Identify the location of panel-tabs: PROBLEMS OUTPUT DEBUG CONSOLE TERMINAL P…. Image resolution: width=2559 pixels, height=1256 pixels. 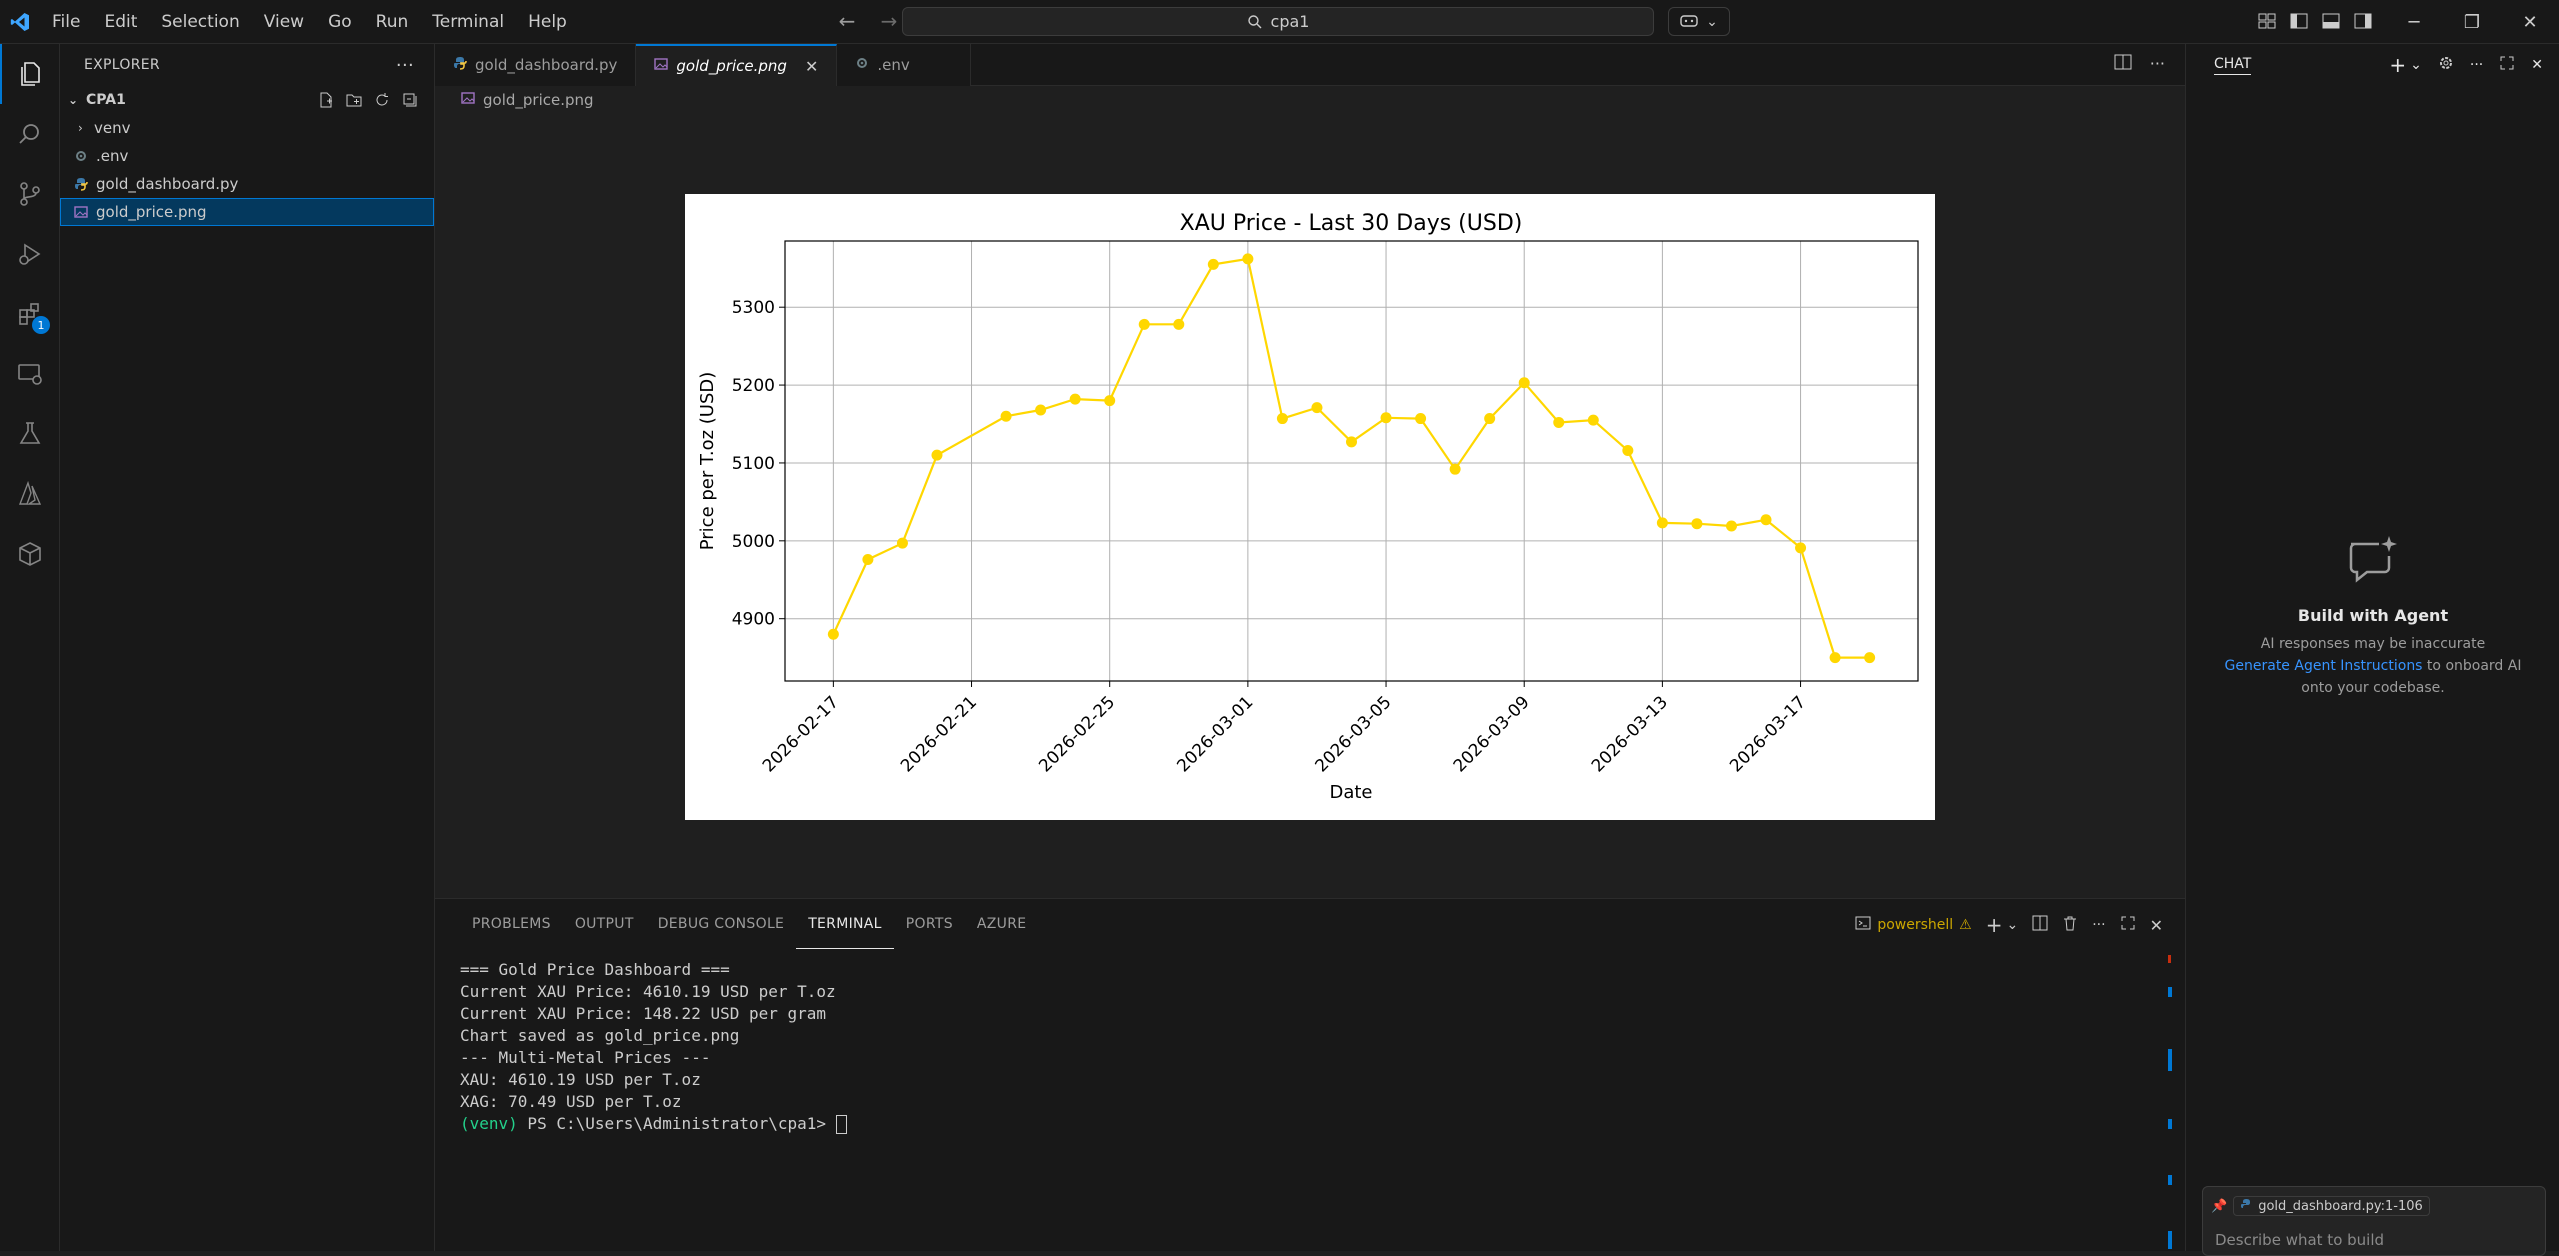
(1310, 924).